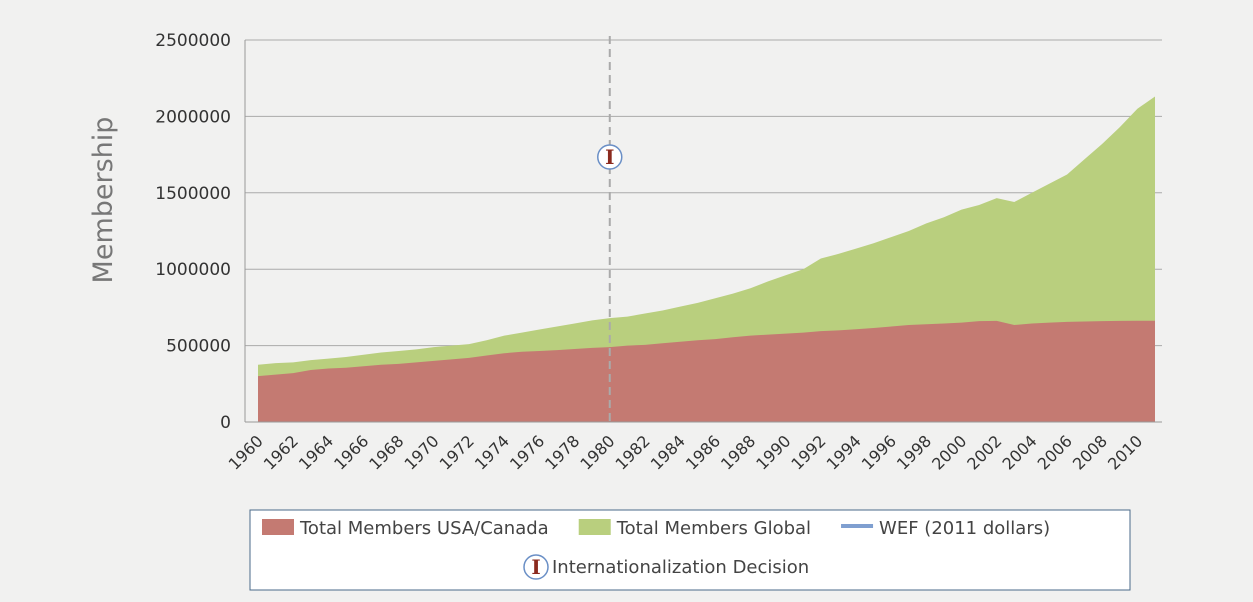 This screenshot has height=602, width=1253. What do you see at coordinates (225, 423) in the screenshot?
I see `y-tick-label: 0` at bounding box center [225, 423].